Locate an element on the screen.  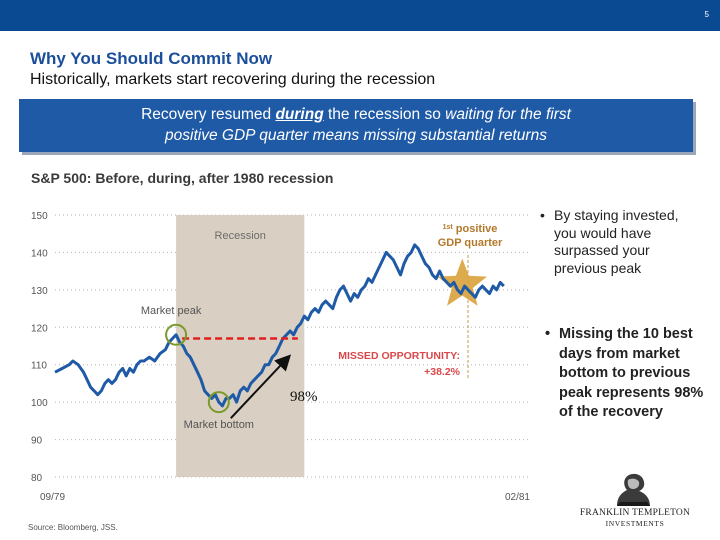
page-number: 5 is located at coordinates (706, 14).